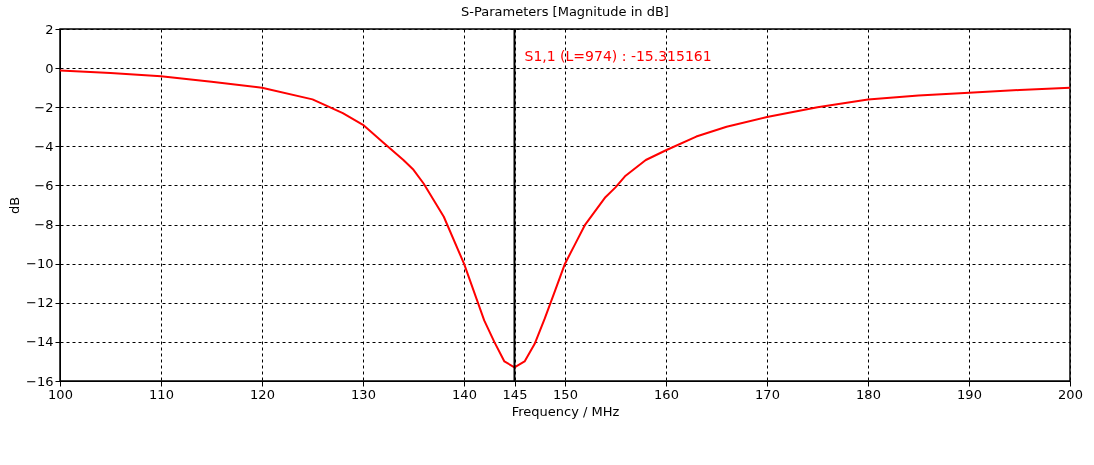 This screenshot has width=1094, height=465. What do you see at coordinates (40, 303) in the screenshot?
I see `y-tick-label: −12` at bounding box center [40, 303].